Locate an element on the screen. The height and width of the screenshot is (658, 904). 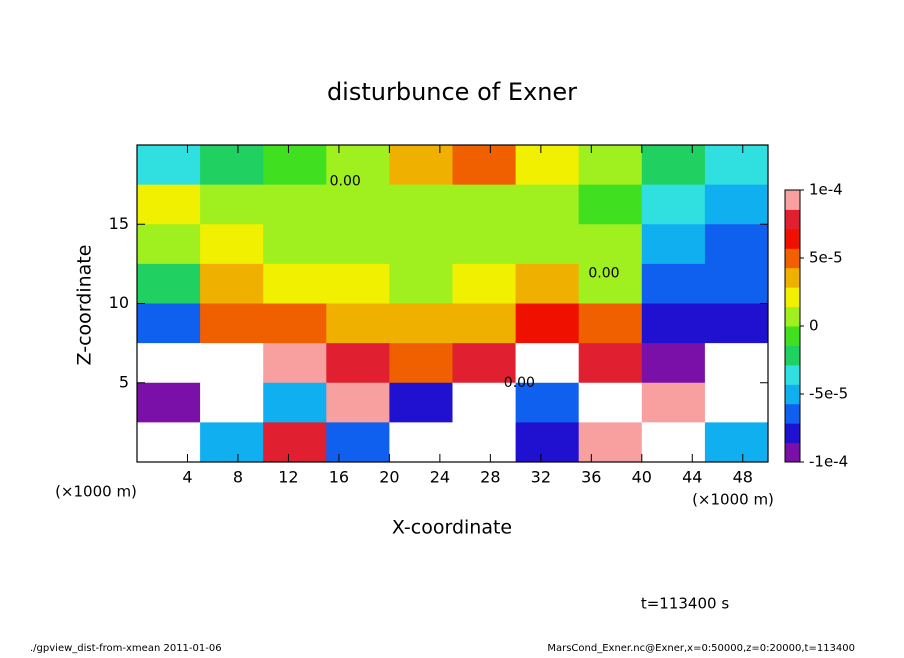
y-tick-label: 5 is located at coordinates (124, 381).